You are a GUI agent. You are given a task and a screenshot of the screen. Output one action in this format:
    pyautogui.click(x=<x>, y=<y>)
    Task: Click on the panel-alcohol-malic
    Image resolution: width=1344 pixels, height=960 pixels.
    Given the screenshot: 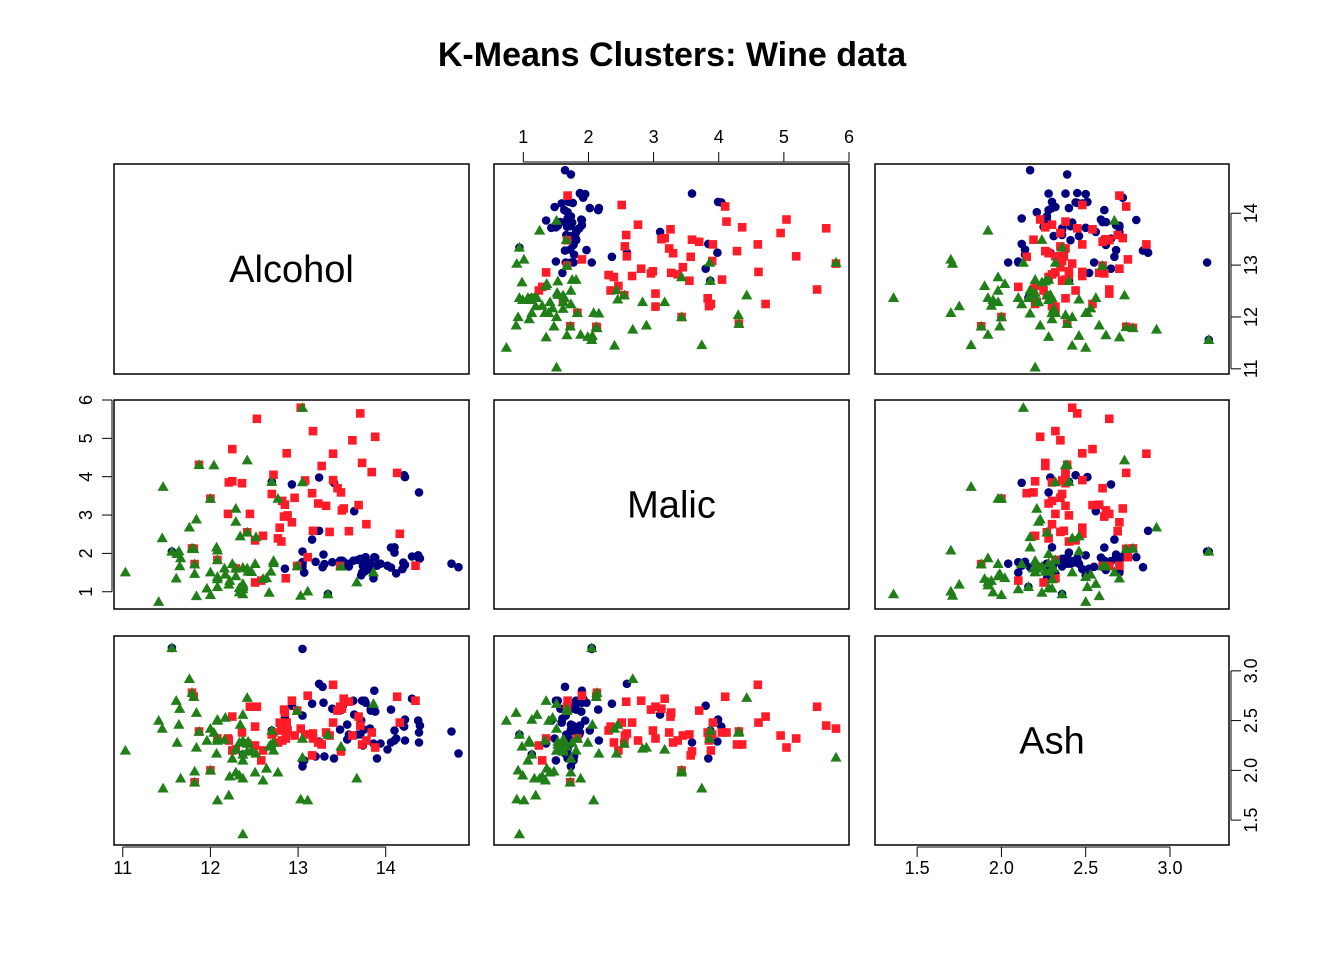 What is the action you would take?
    pyautogui.click(x=671, y=269)
    